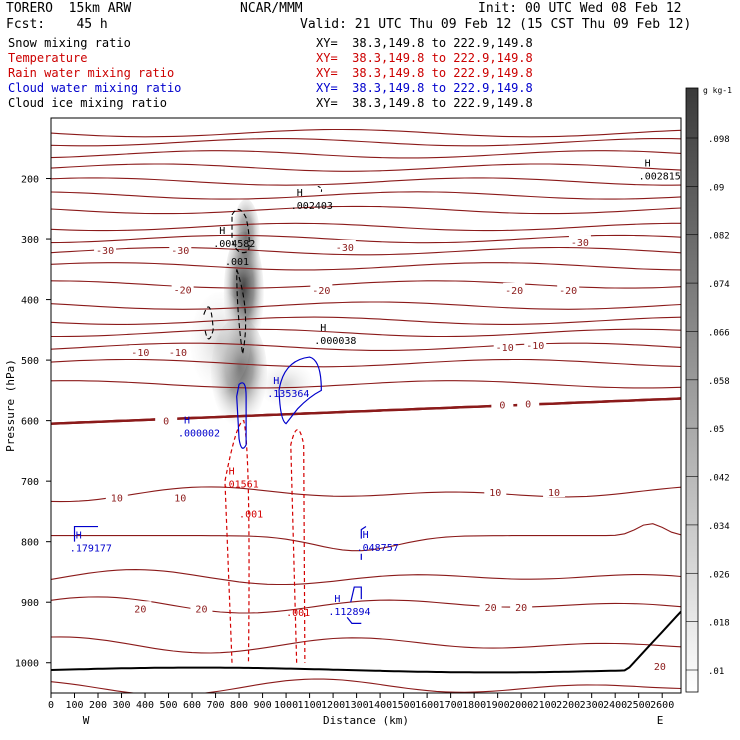  I want to click on x-tick-label: 400, so click(145, 705).